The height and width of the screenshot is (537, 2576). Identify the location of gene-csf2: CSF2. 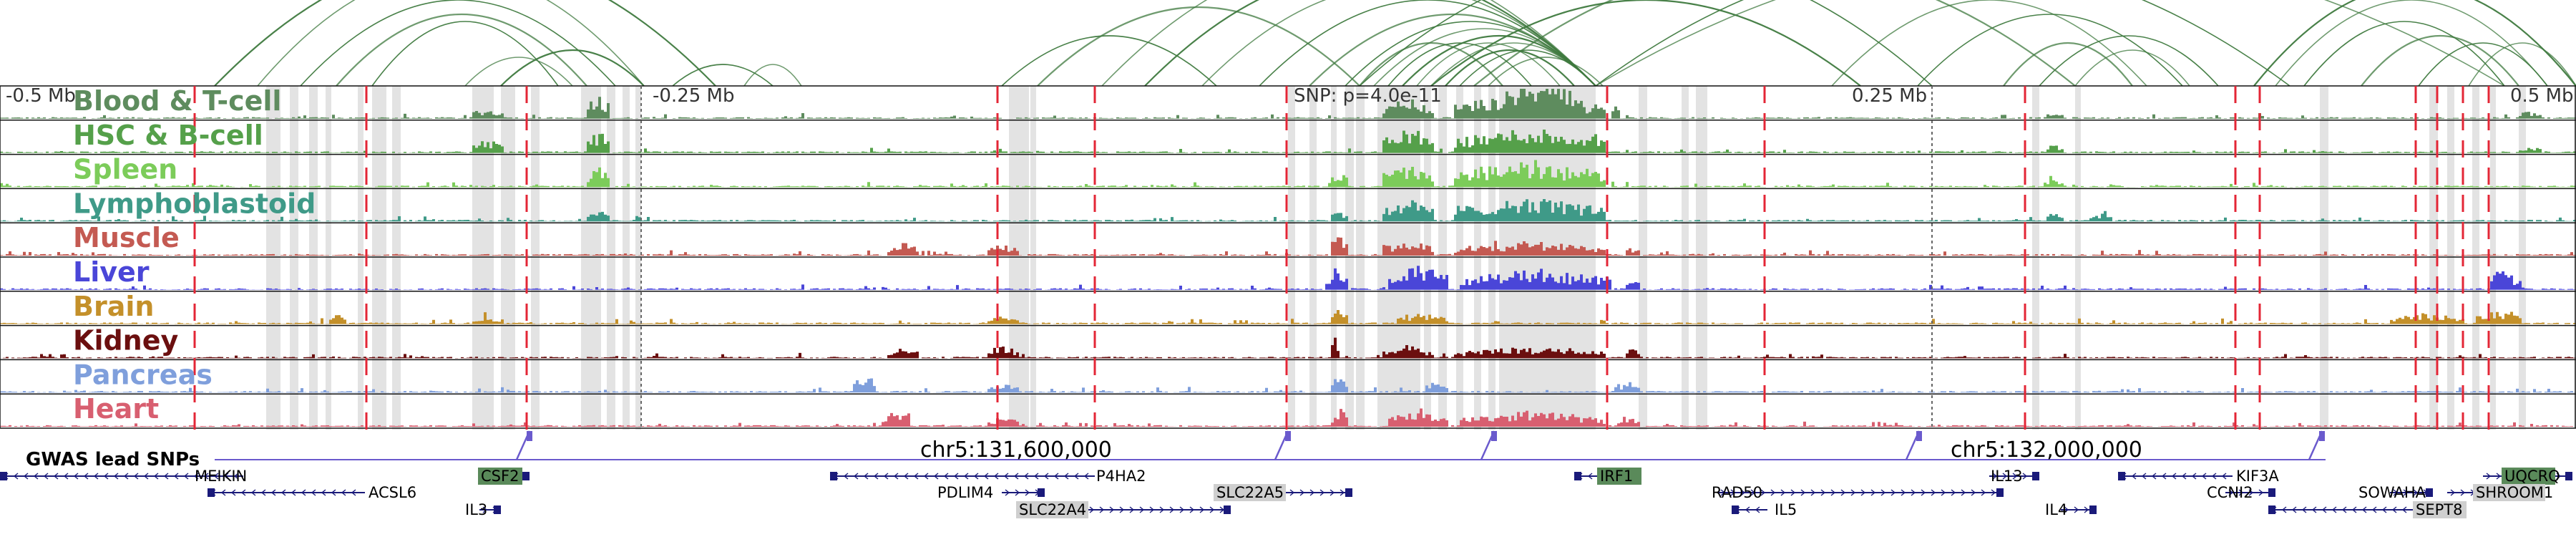
(504, 476).